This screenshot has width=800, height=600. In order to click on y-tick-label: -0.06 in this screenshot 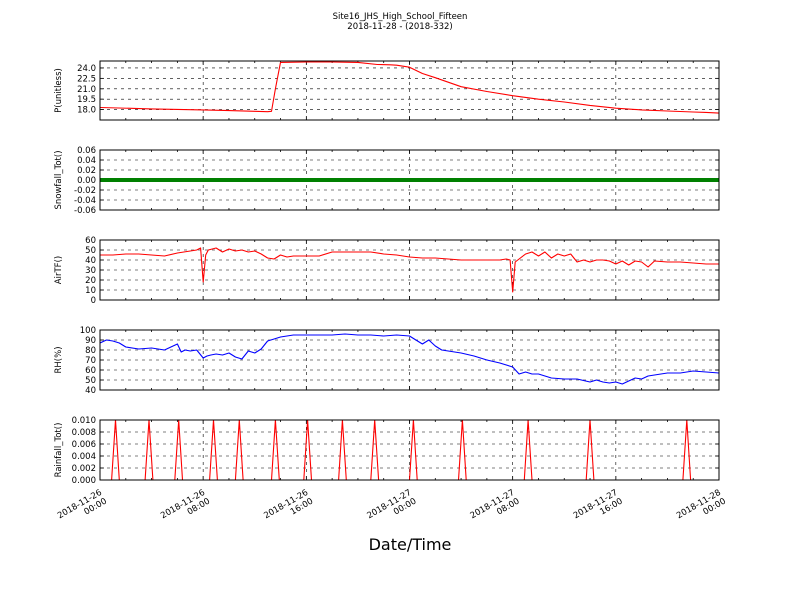, I will do `click(85, 211)`.